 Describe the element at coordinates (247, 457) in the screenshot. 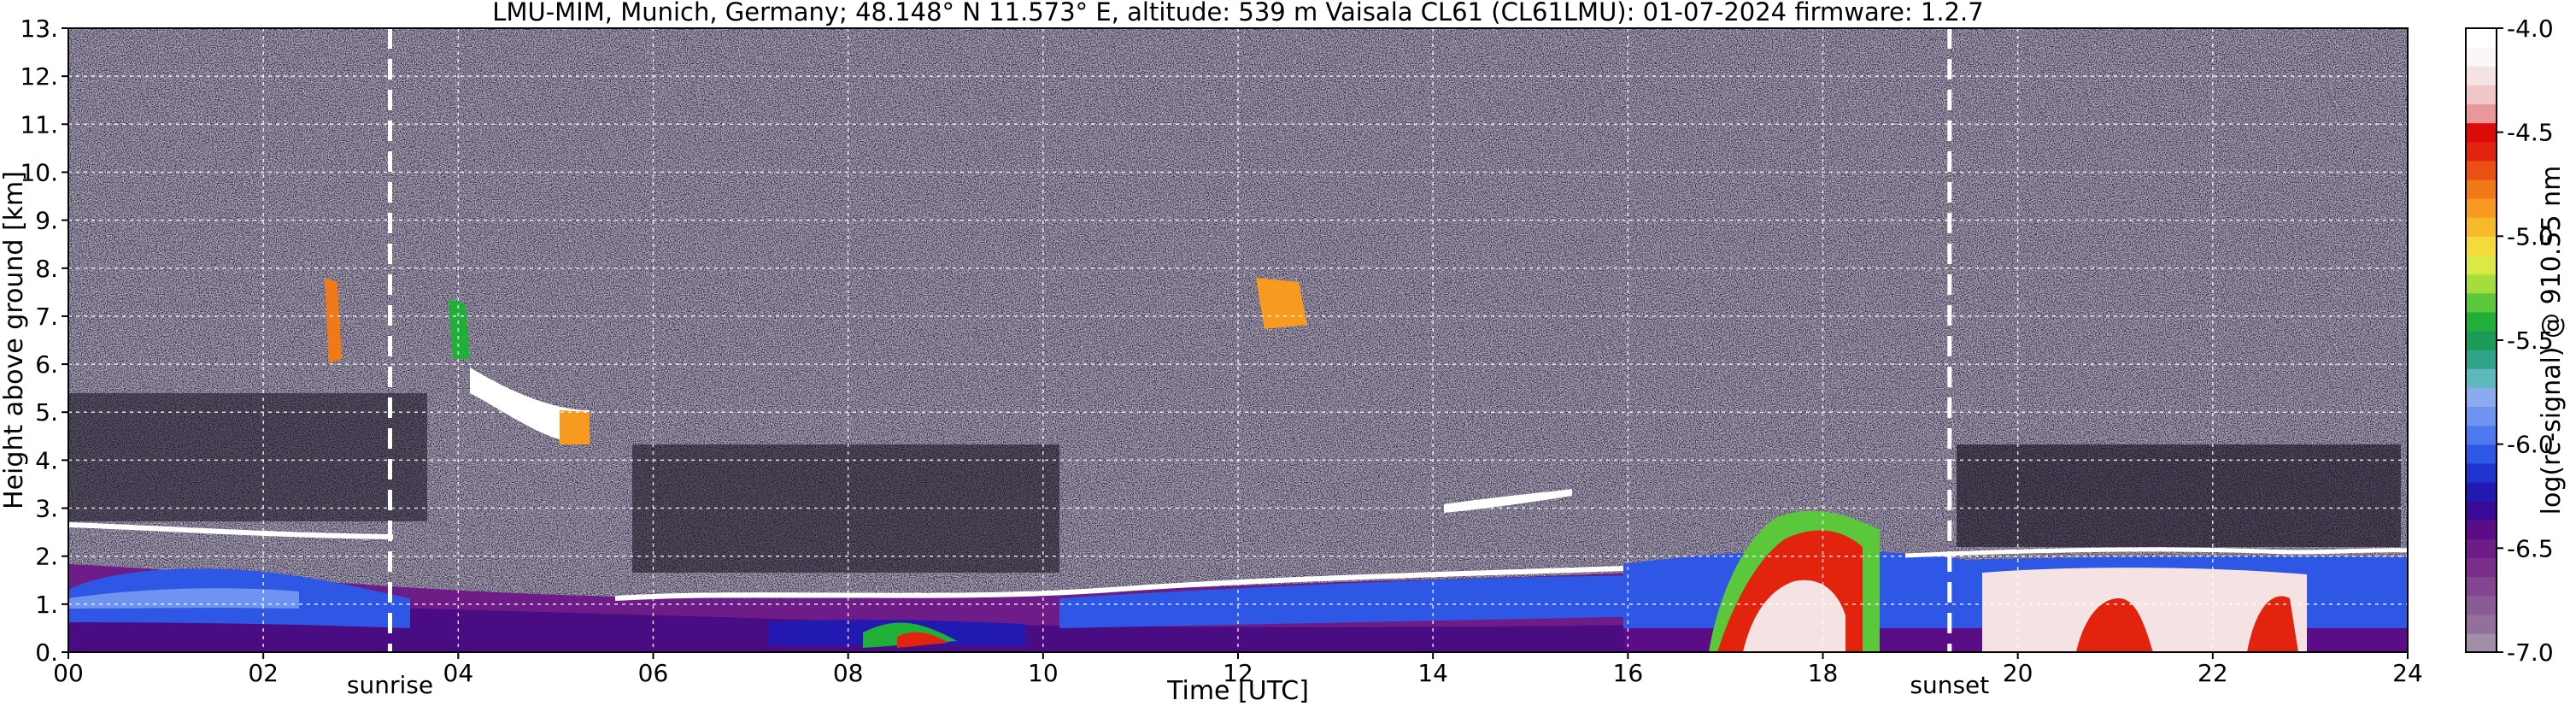

I see `clear-gap-night` at that location.